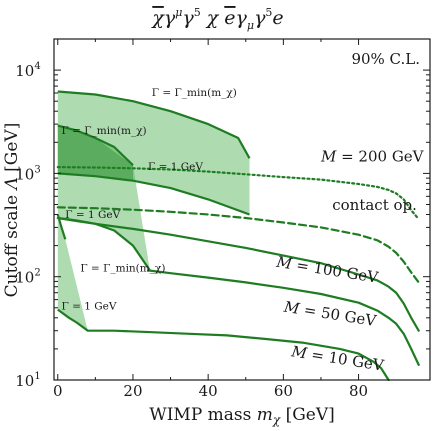  Describe the element at coordinates (132, 391) in the screenshot. I see `x-tick-label: 20` at that location.